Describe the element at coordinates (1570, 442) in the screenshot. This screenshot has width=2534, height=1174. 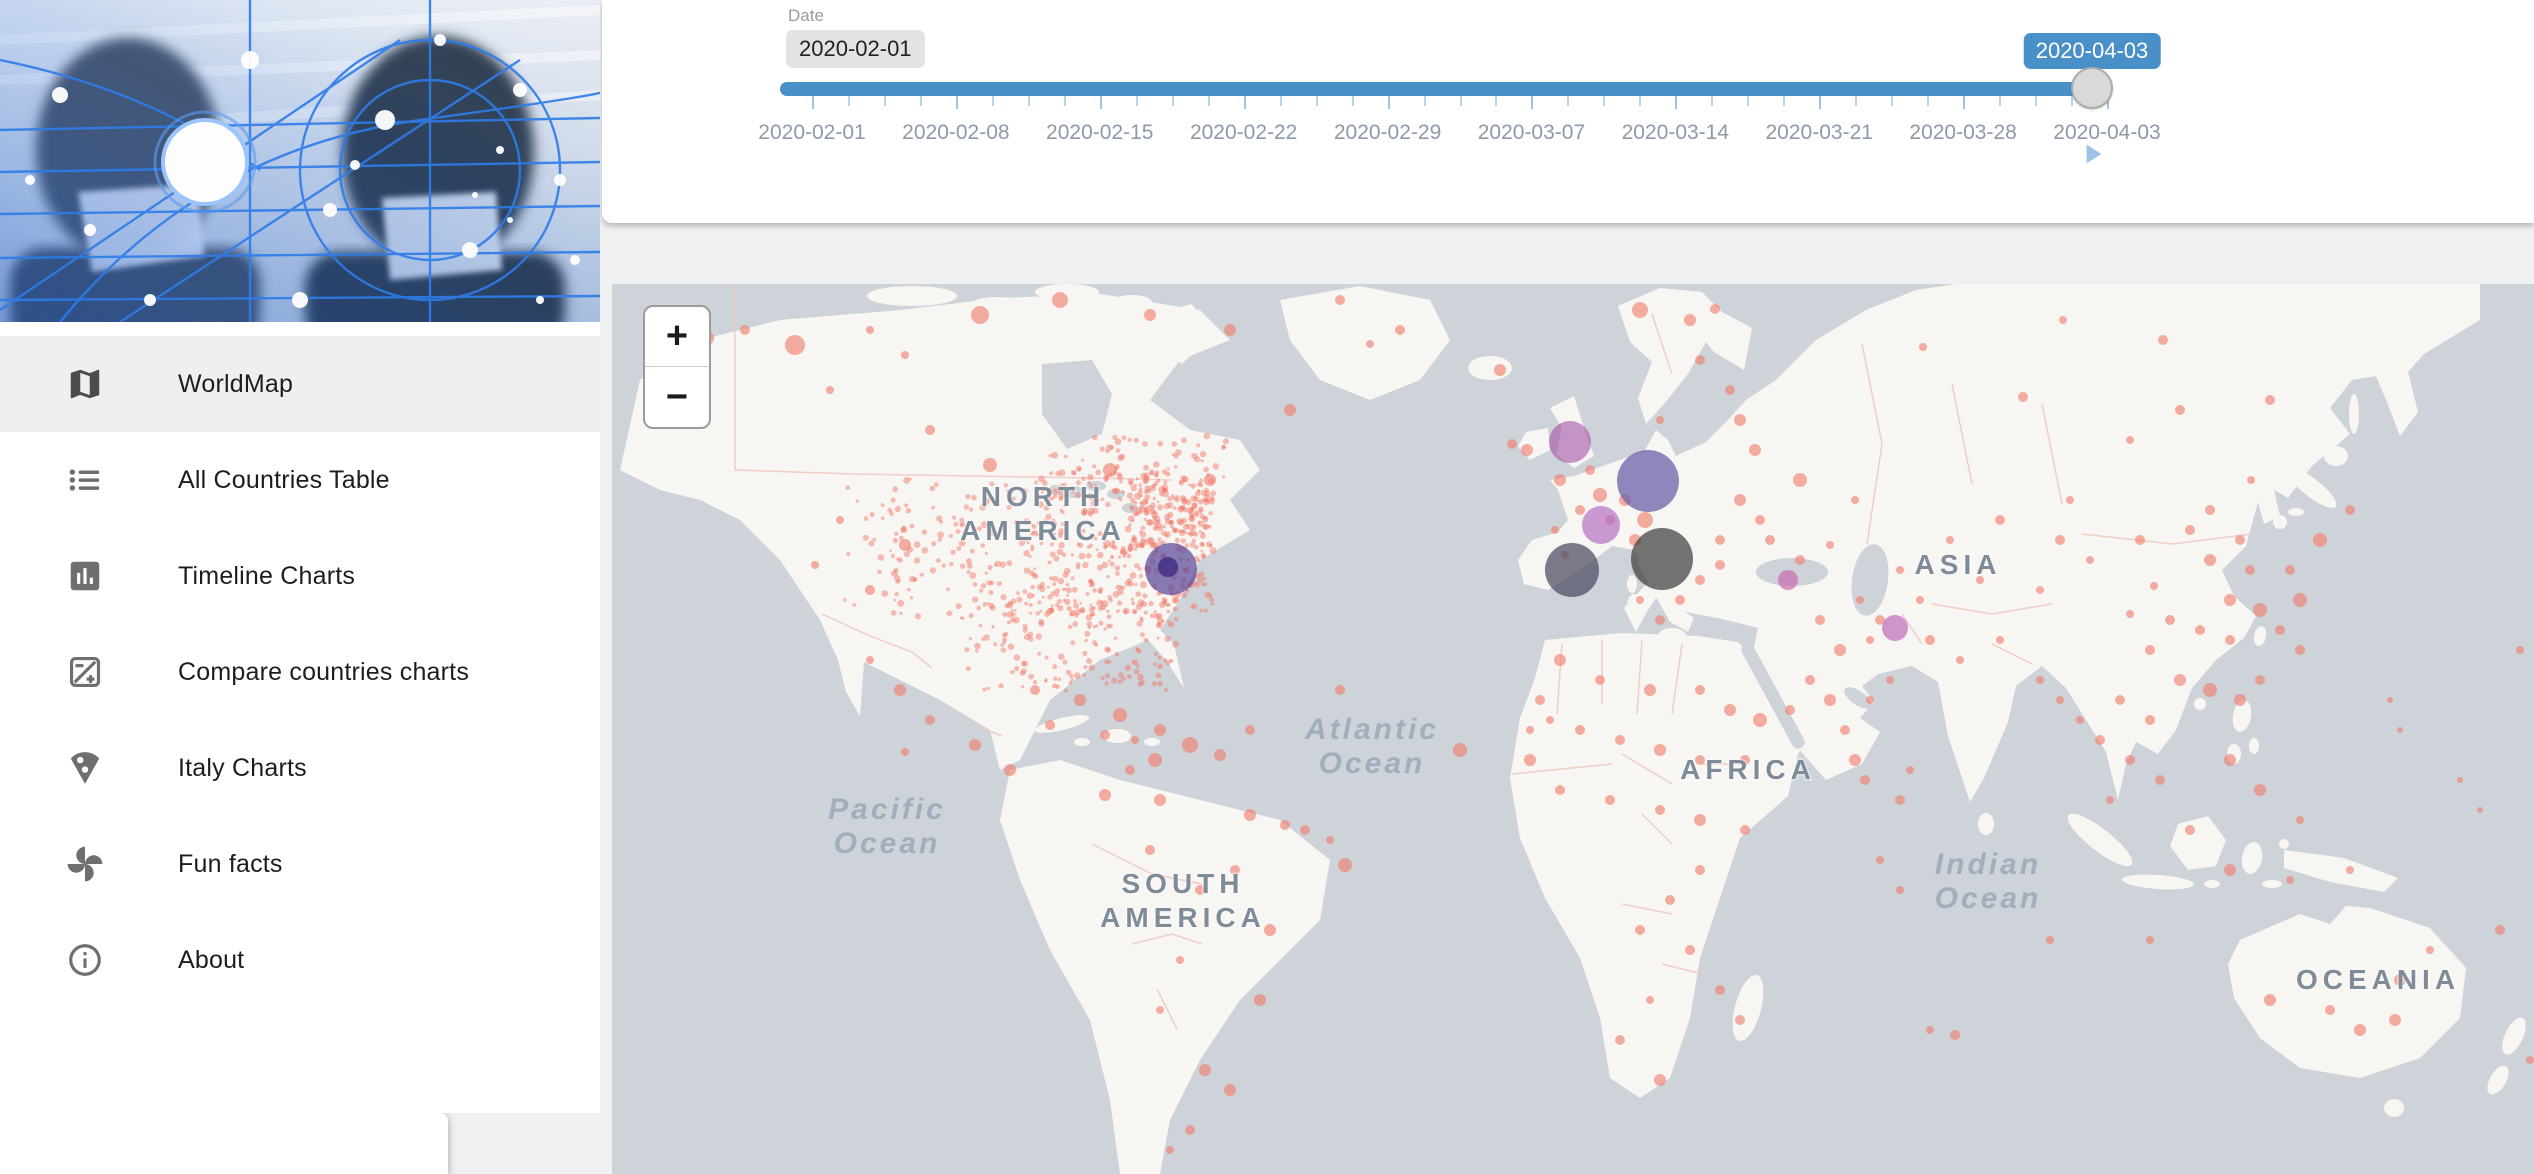
I see `case-bubble` at that location.